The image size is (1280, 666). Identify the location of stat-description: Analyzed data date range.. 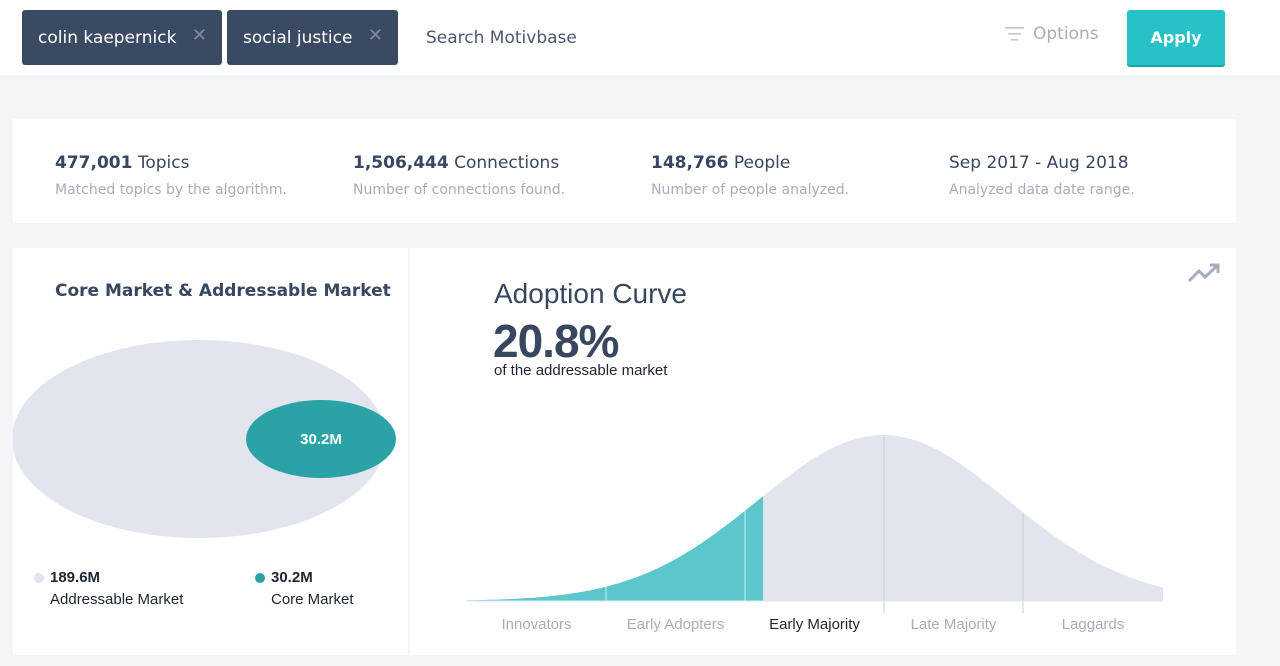
(1042, 190).